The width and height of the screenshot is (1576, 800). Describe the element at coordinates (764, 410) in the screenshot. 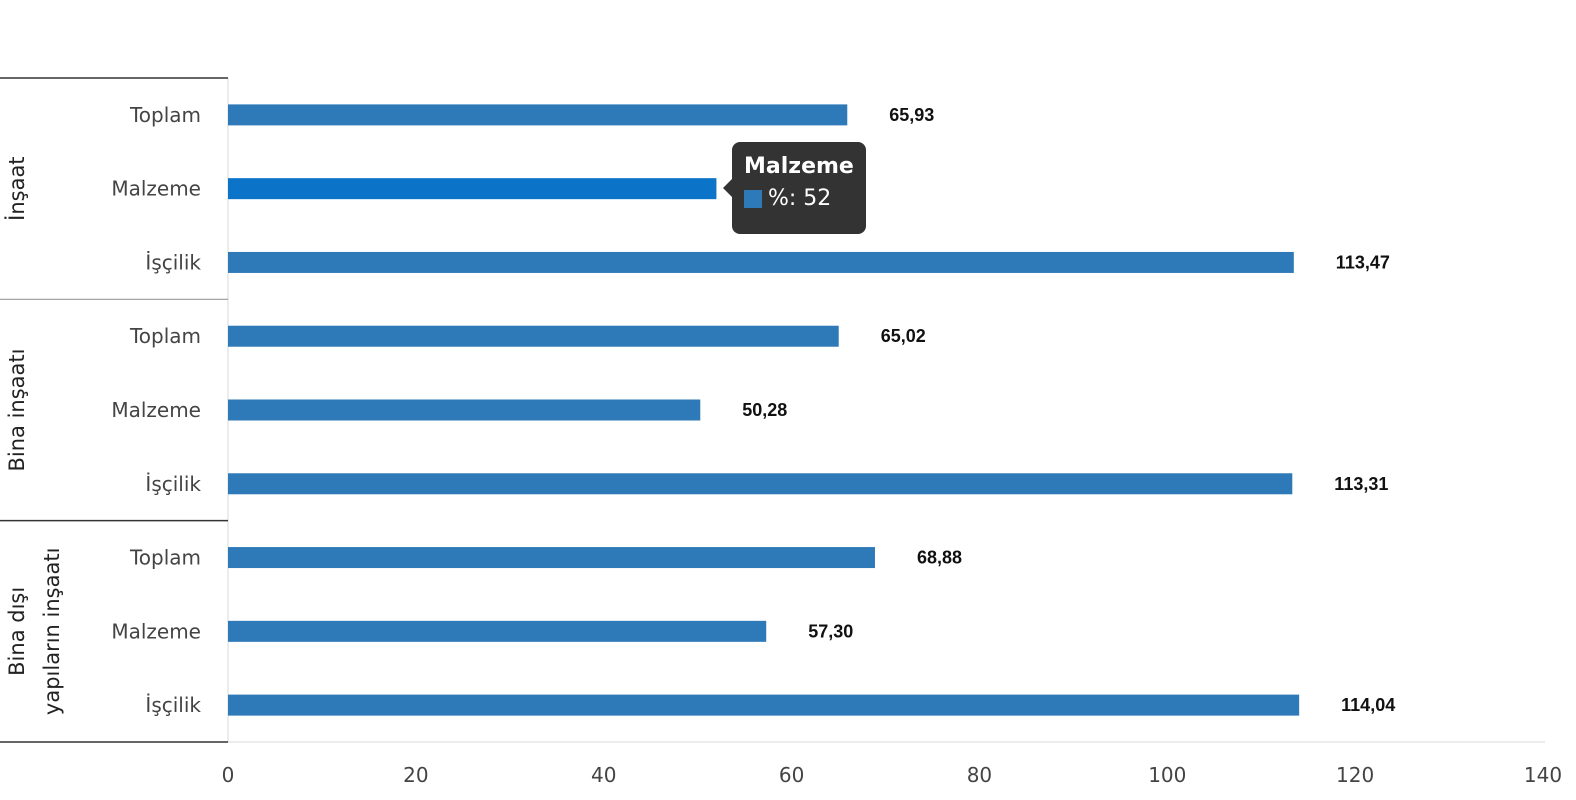

I see `data-label: 50,28` at that location.